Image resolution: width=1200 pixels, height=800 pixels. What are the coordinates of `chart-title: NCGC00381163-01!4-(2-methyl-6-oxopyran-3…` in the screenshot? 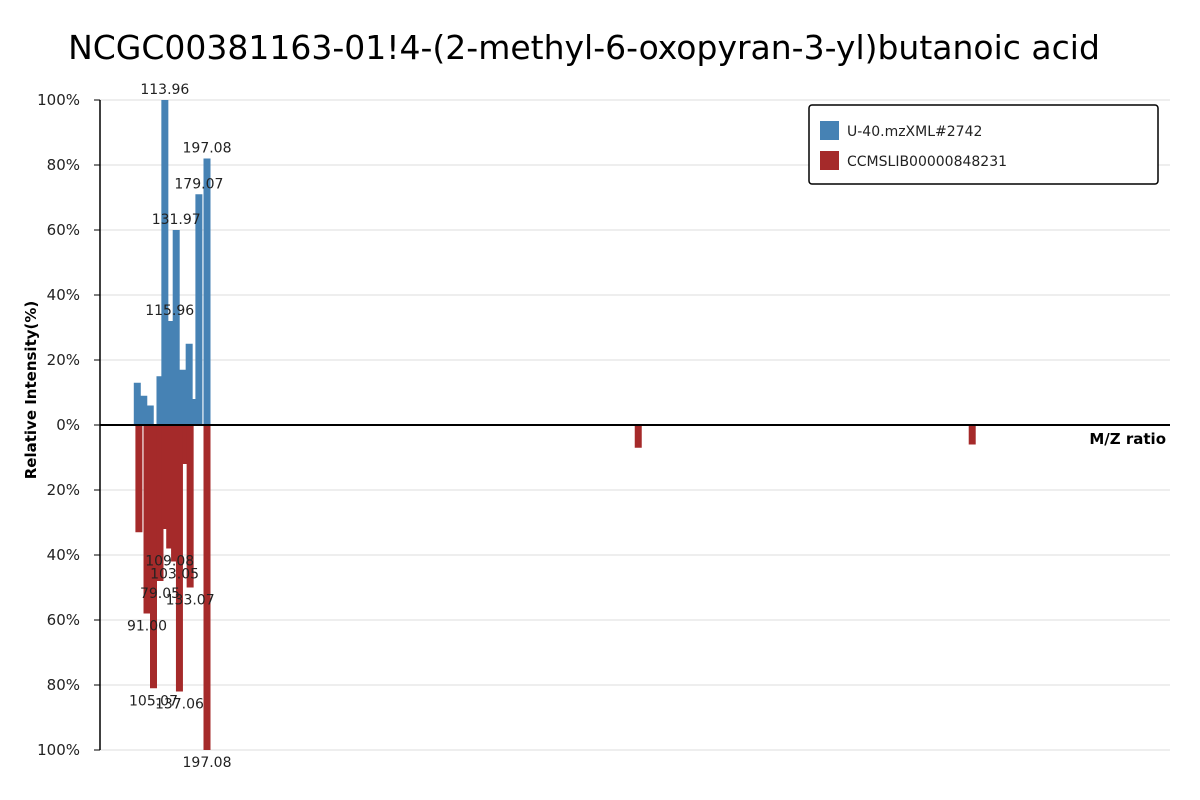 It's located at (584, 47).